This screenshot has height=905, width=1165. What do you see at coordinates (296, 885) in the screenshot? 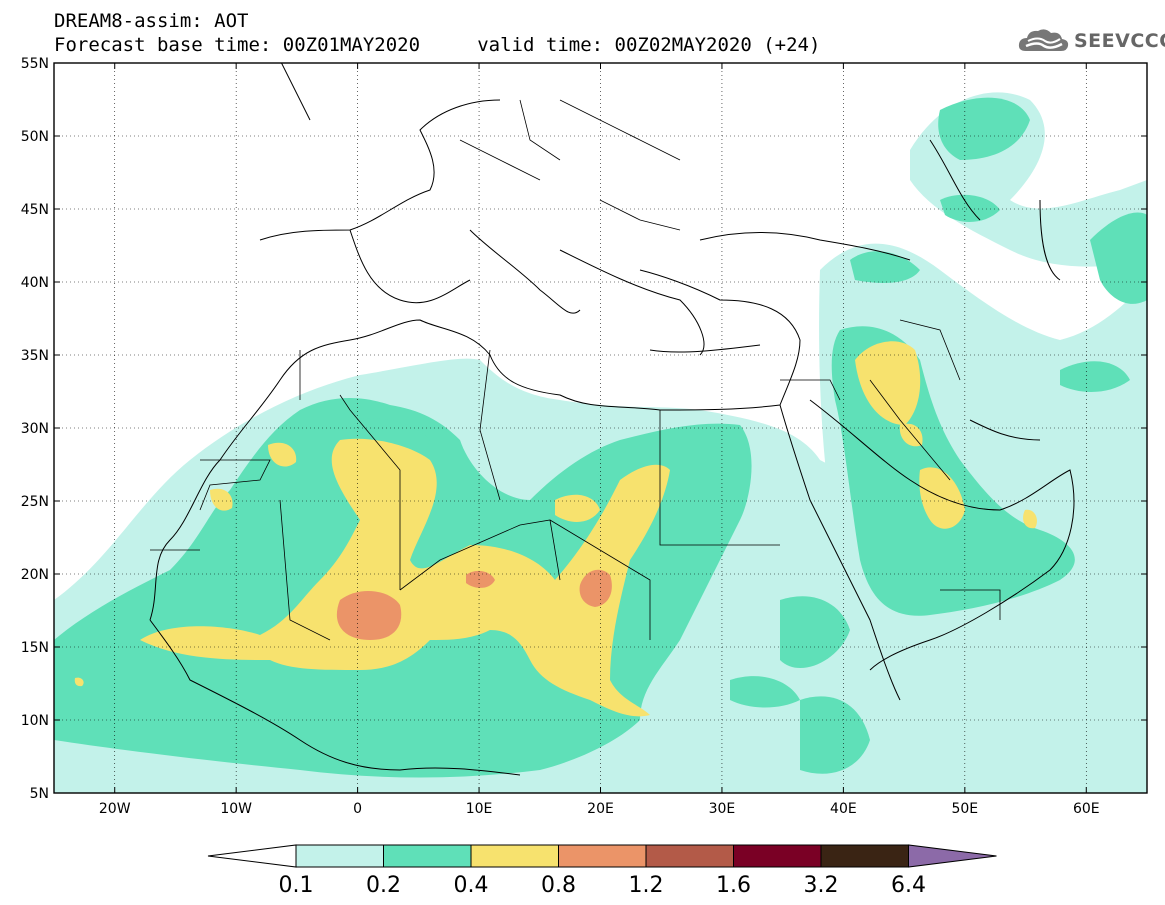
I see `colorbar-label: 0.1` at bounding box center [296, 885].